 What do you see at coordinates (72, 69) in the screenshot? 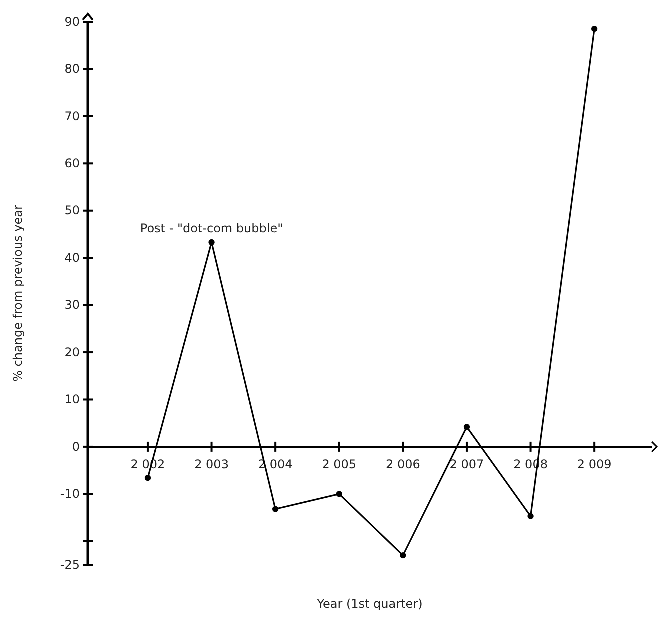
I see `y-tick-label: 80` at bounding box center [72, 69].